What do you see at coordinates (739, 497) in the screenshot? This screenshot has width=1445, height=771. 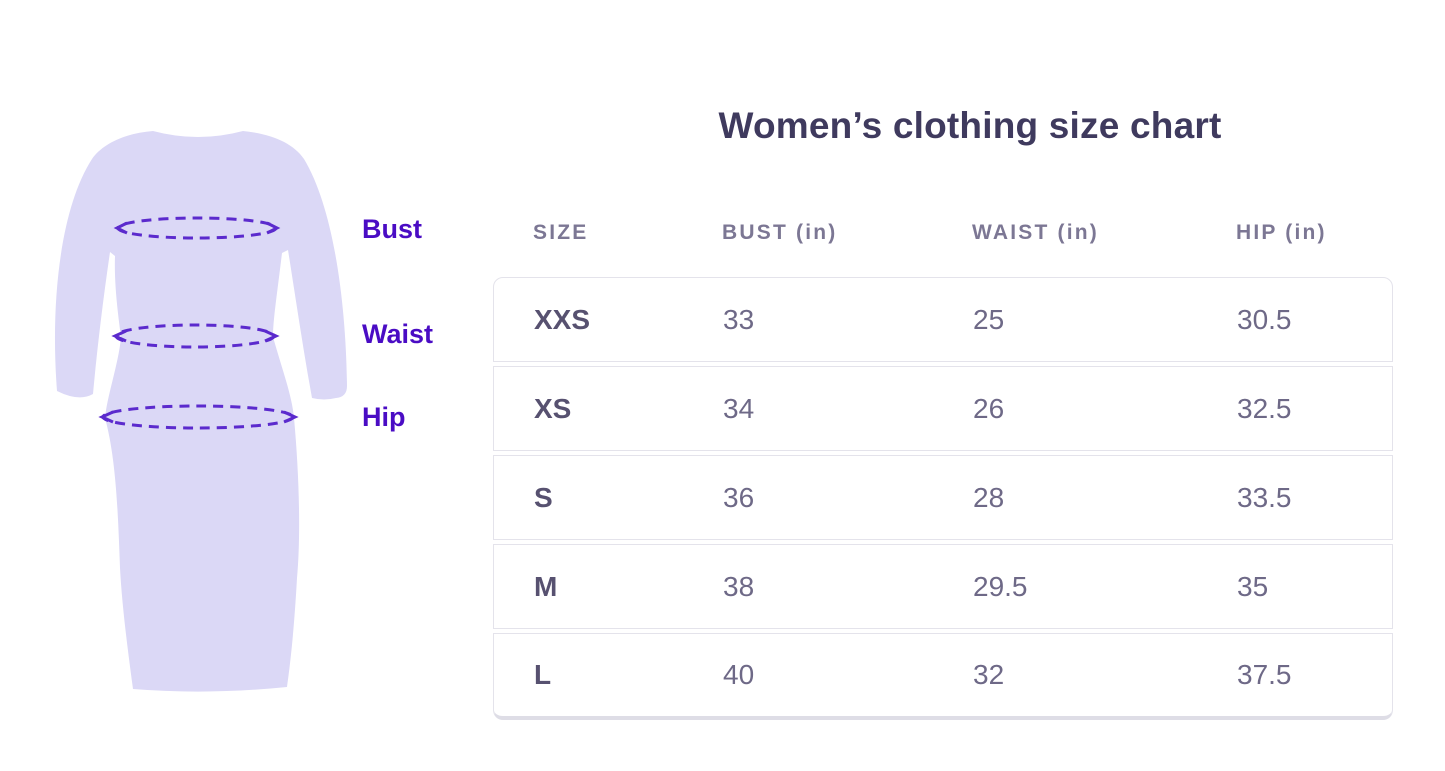 I see `bust-cell: 36` at bounding box center [739, 497].